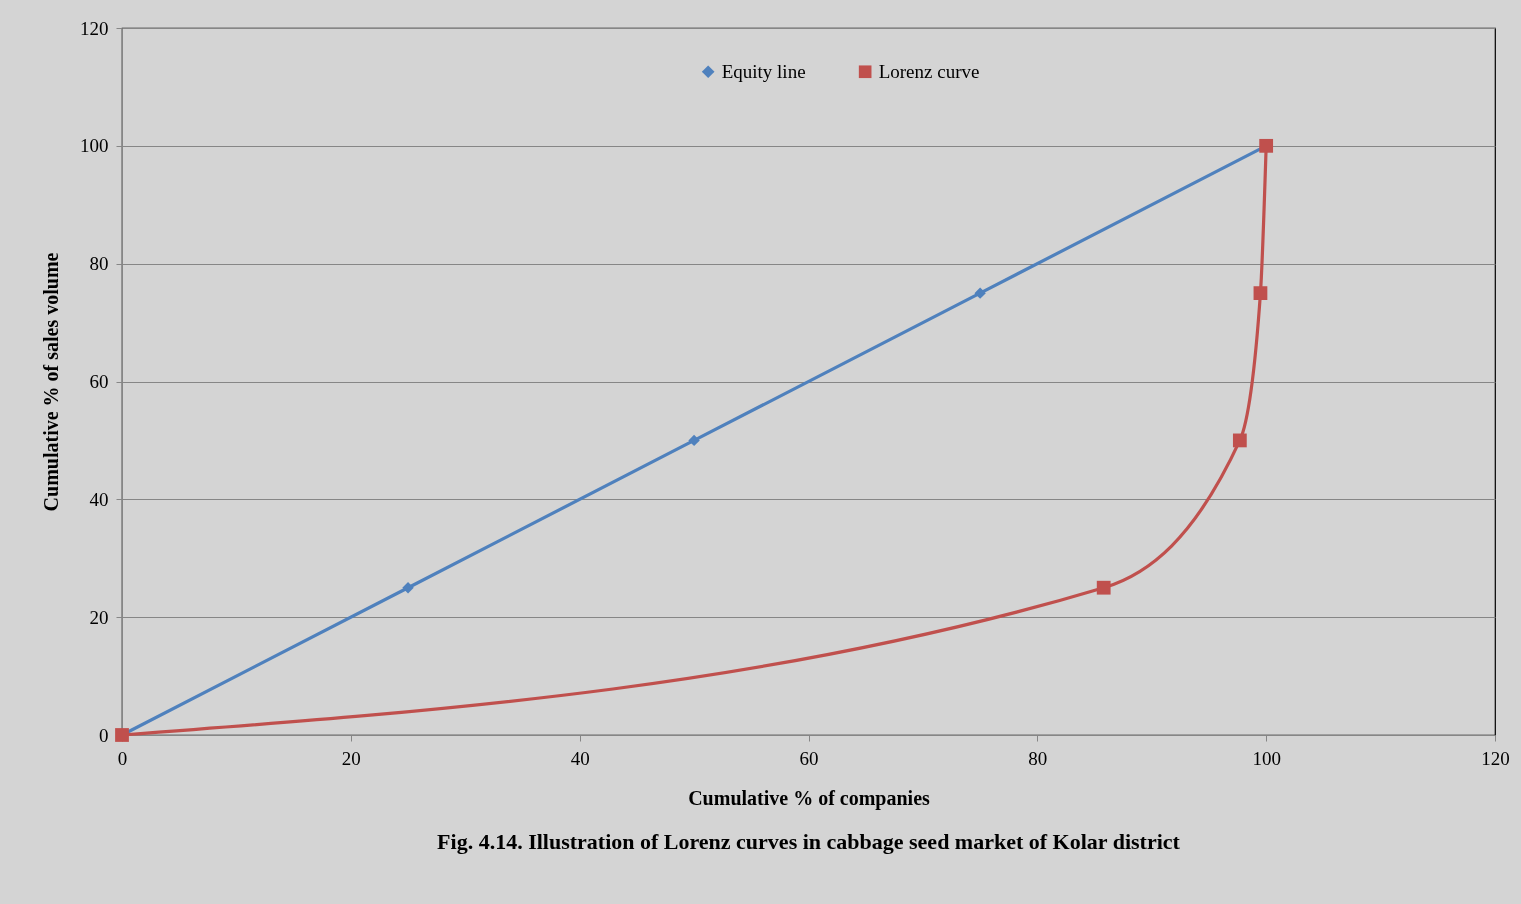 This screenshot has width=1521, height=904. Describe the element at coordinates (122, 758) in the screenshot. I see `x-tick-label: 0` at that location.